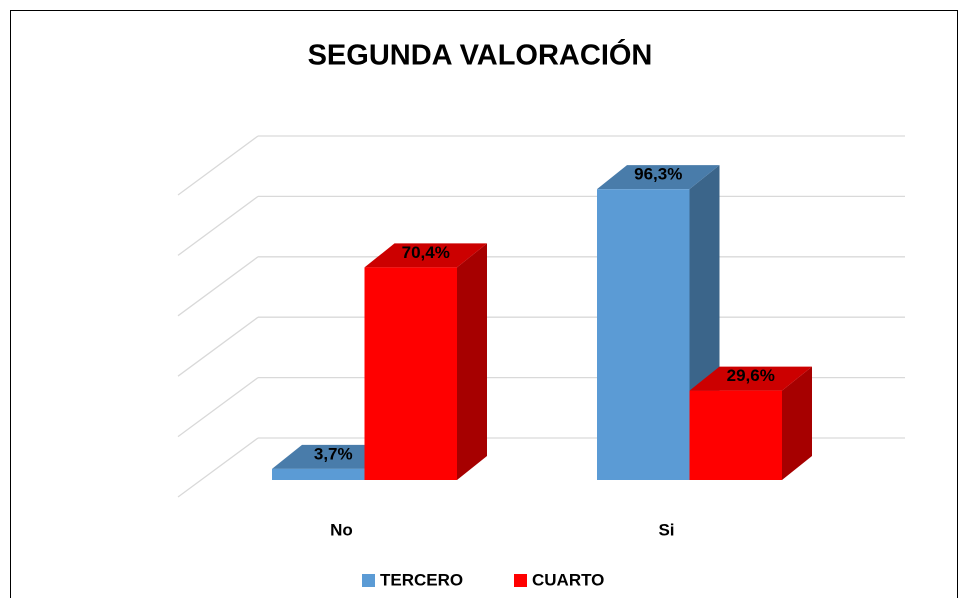 The image size is (960, 598). I want to click on data-label: 3,7%, so click(333, 453).